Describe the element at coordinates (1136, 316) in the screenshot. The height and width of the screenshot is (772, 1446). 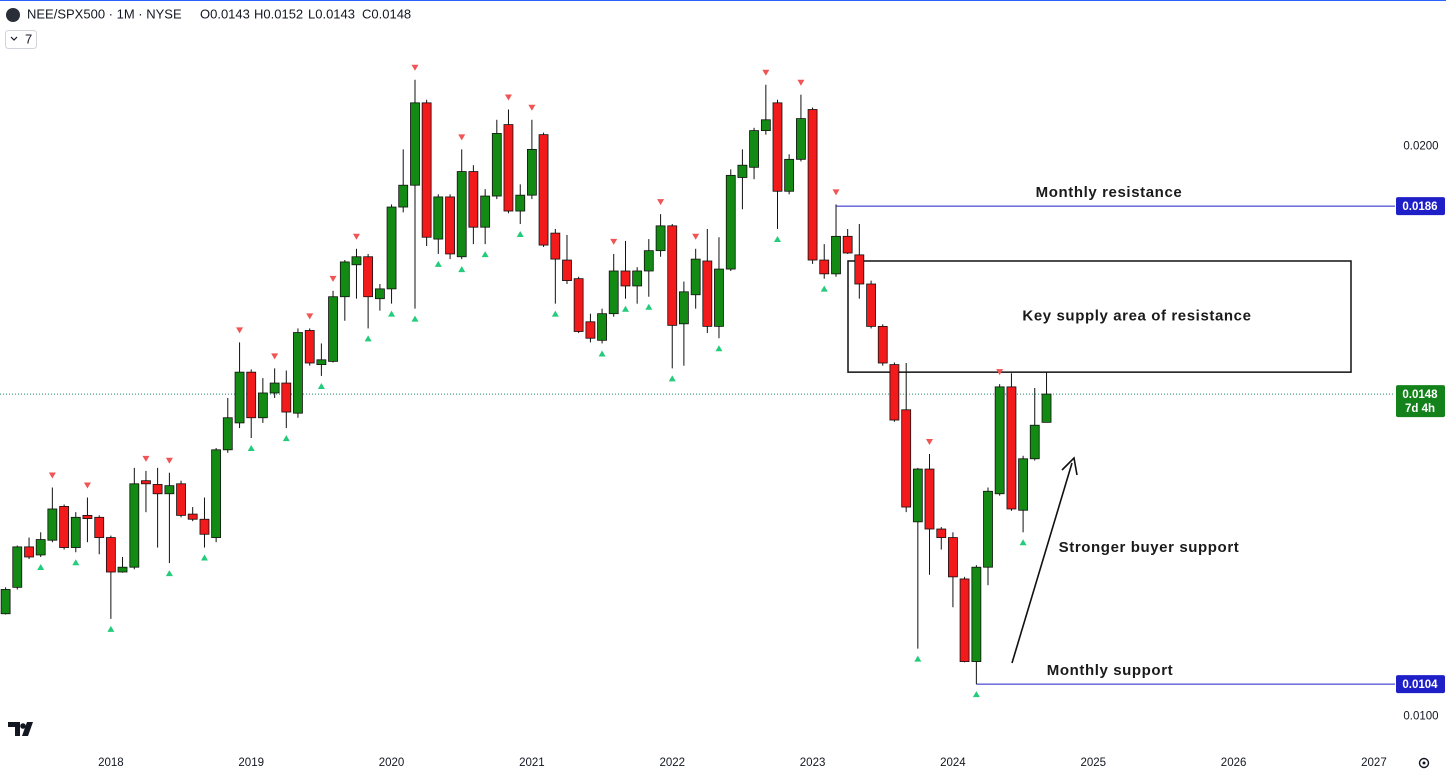
I see `annotation: Key supply area of resistance` at that location.